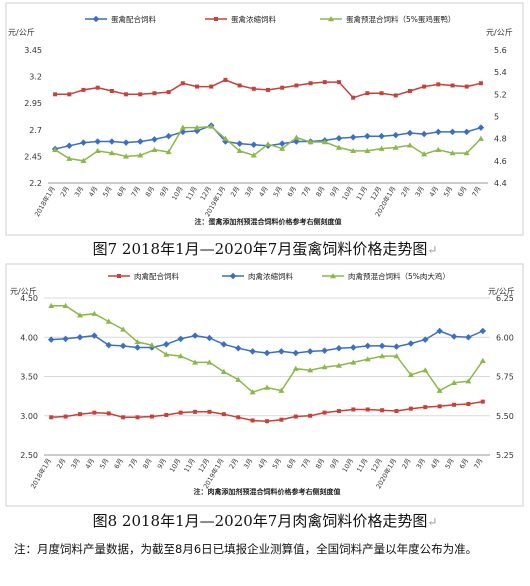 The width and height of the screenshot is (530, 586). I want to click on right-tick-label: 5.2, so click(500, 94).